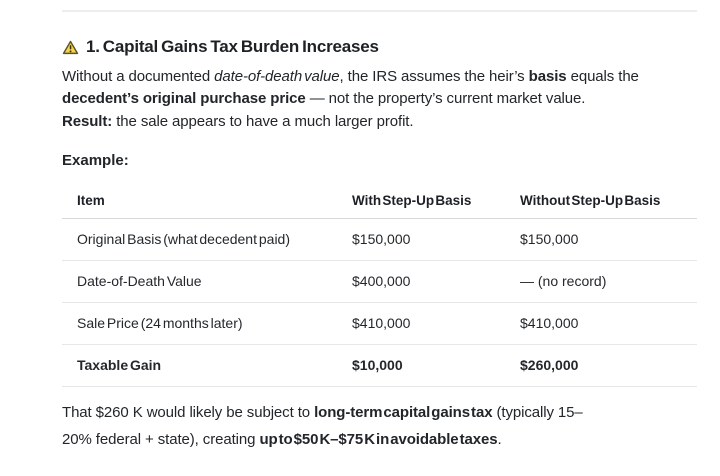 The width and height of the screenshot is (720, 476). Describe the element at coordinates (138, 76) in the screenshot. I see `intro-text: Without a documented` at that location.